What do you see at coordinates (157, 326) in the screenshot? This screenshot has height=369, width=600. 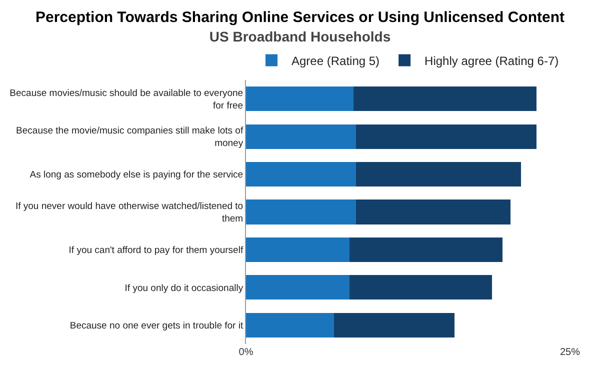 I see `y-tick-label: Because no one ever gets in trouble for it` at bounding box center [157, 326].